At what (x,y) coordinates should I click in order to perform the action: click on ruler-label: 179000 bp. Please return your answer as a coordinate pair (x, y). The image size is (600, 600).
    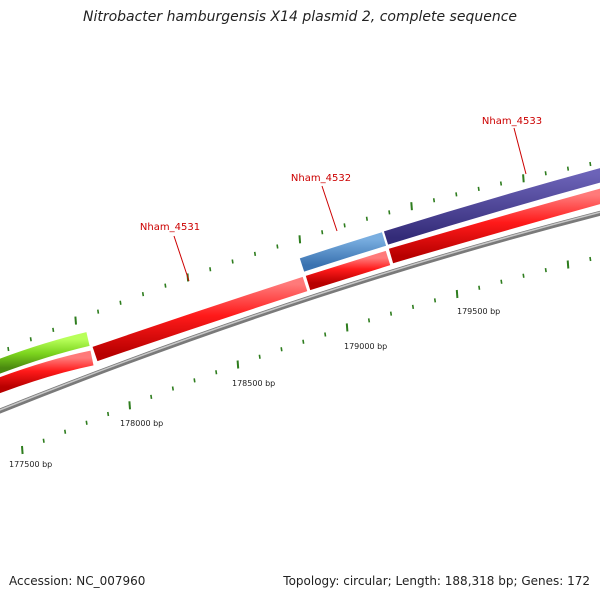
    Looking at the image, I should click on (365, 346).